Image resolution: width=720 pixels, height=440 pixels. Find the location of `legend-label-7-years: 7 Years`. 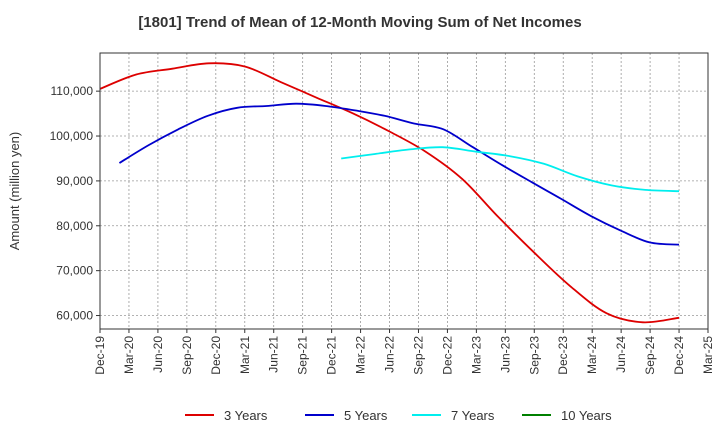

legend-label-7-years: 7 Years is located at coordinates (473, 415).